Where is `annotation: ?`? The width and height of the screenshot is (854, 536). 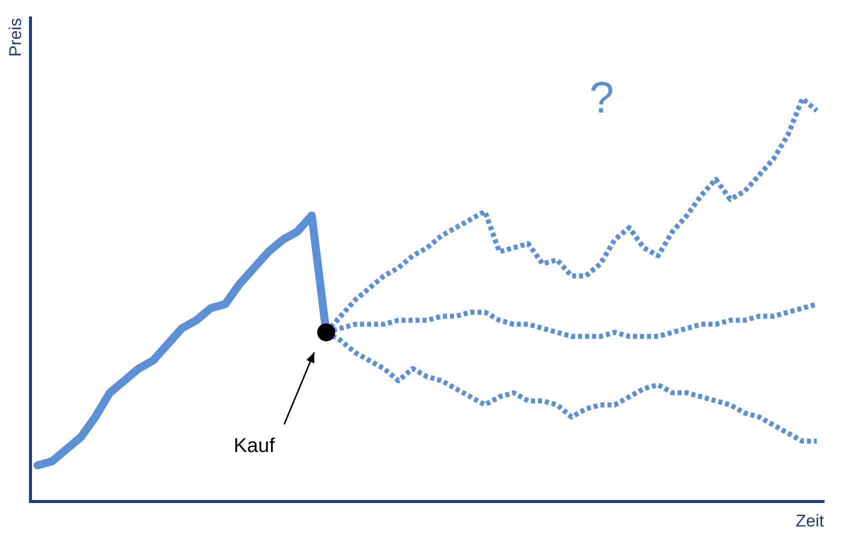 annotation: ? is located at coordinates (602, 97).